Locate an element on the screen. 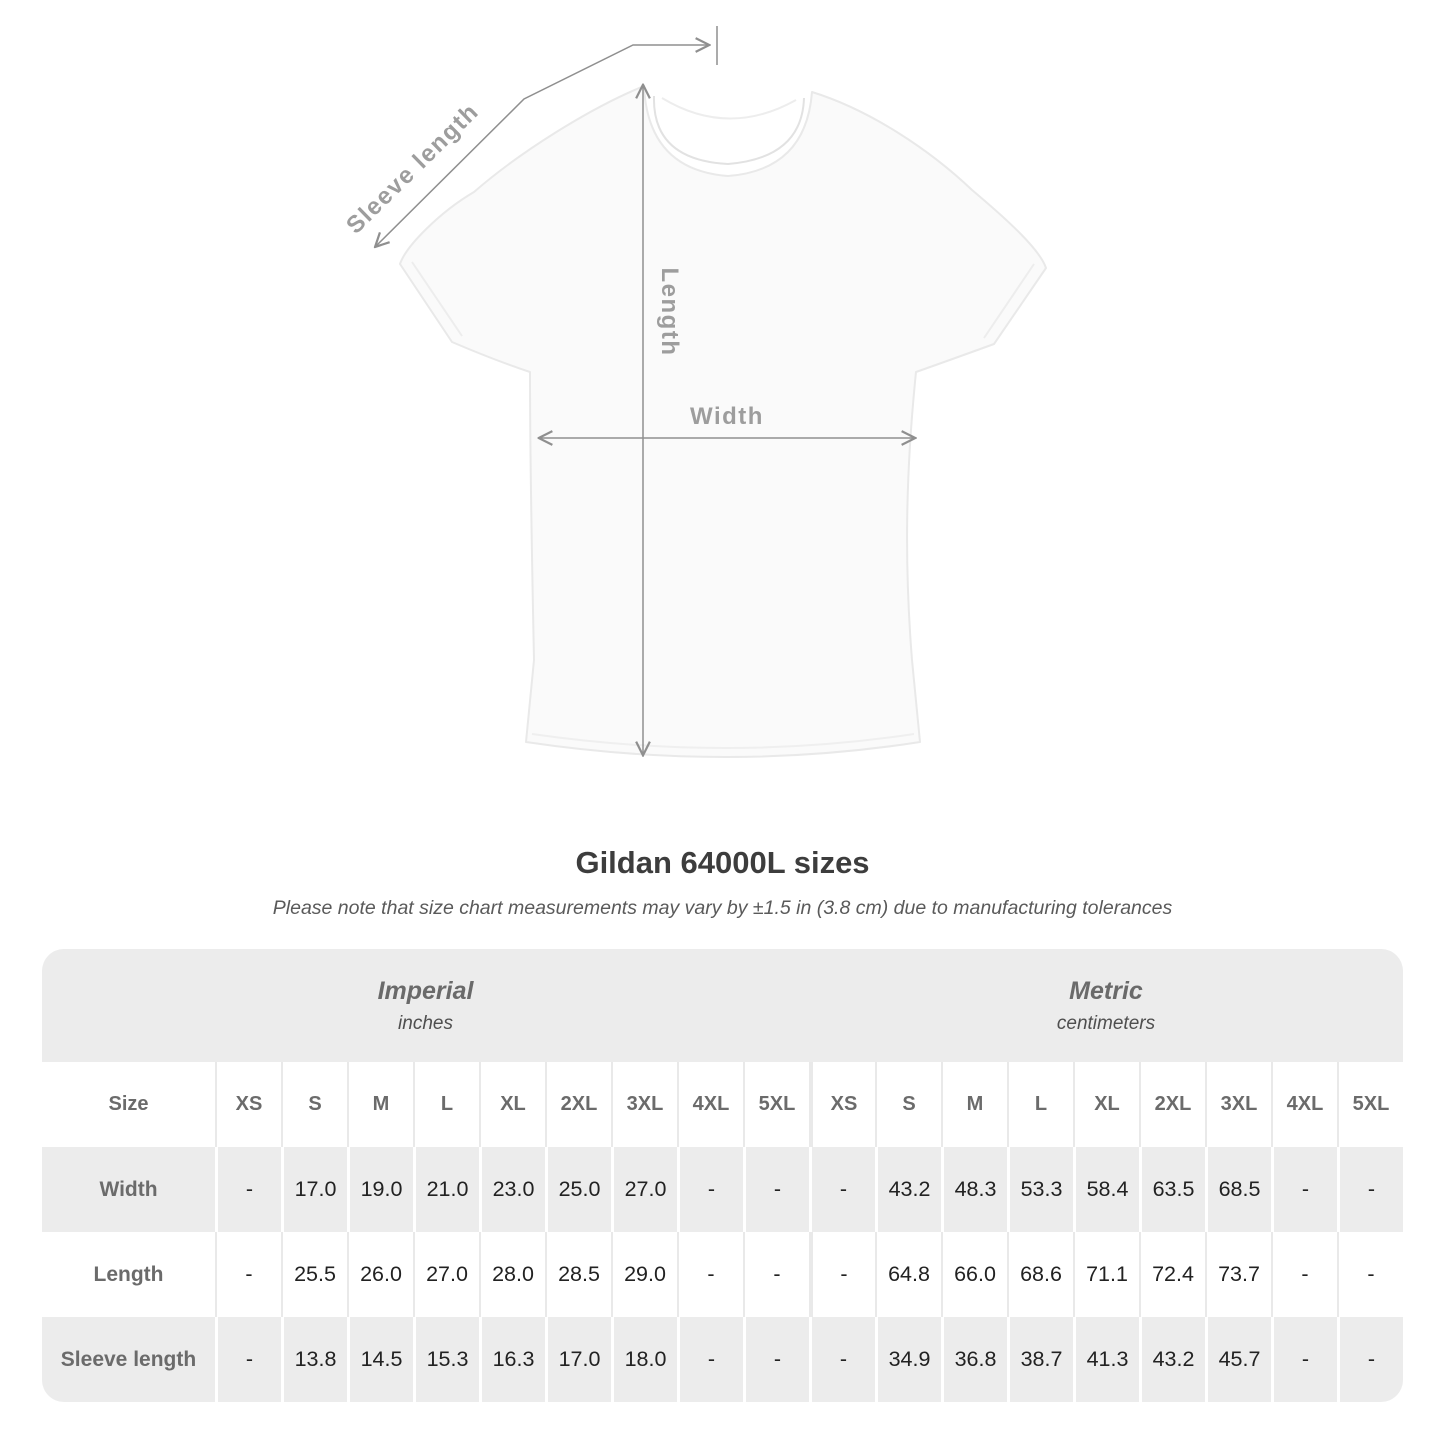 This screenshot has height=1445, width=1445. imperial-label: Imperial is located at coordinates (425, 990).